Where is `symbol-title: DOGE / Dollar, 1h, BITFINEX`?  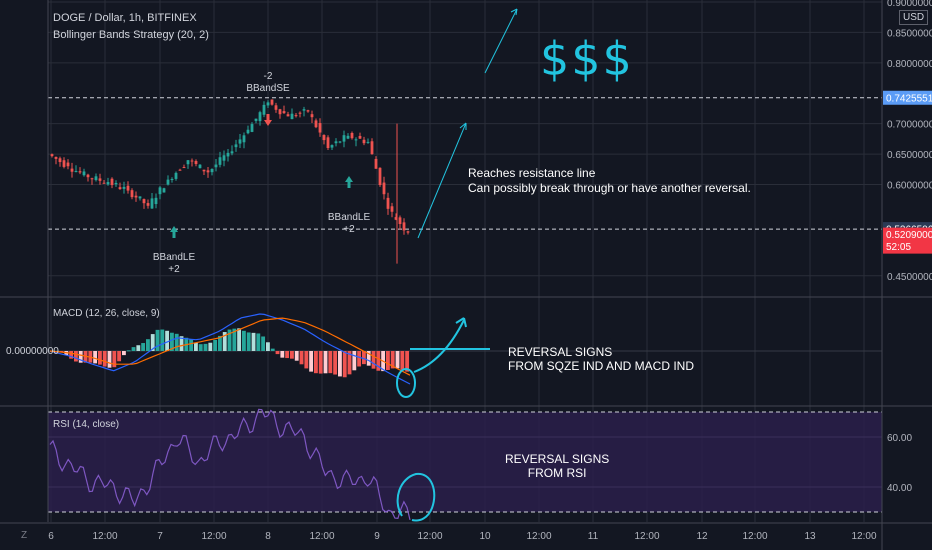 symbol-title: DOGE / Dollar, 1h, BITFINEX is located at coordinates (125, 18).